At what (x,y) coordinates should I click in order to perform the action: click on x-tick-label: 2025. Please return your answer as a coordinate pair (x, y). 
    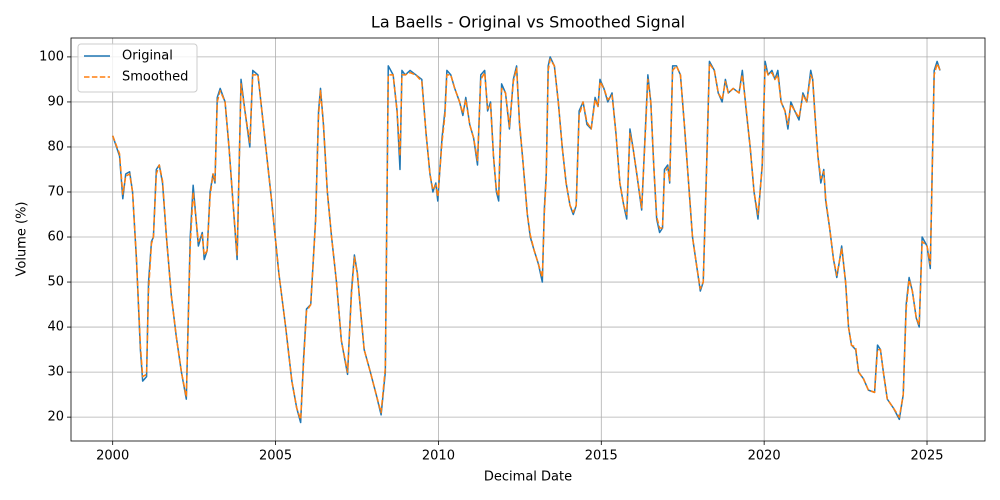
    Looking at the image, I should click on (926, 456).